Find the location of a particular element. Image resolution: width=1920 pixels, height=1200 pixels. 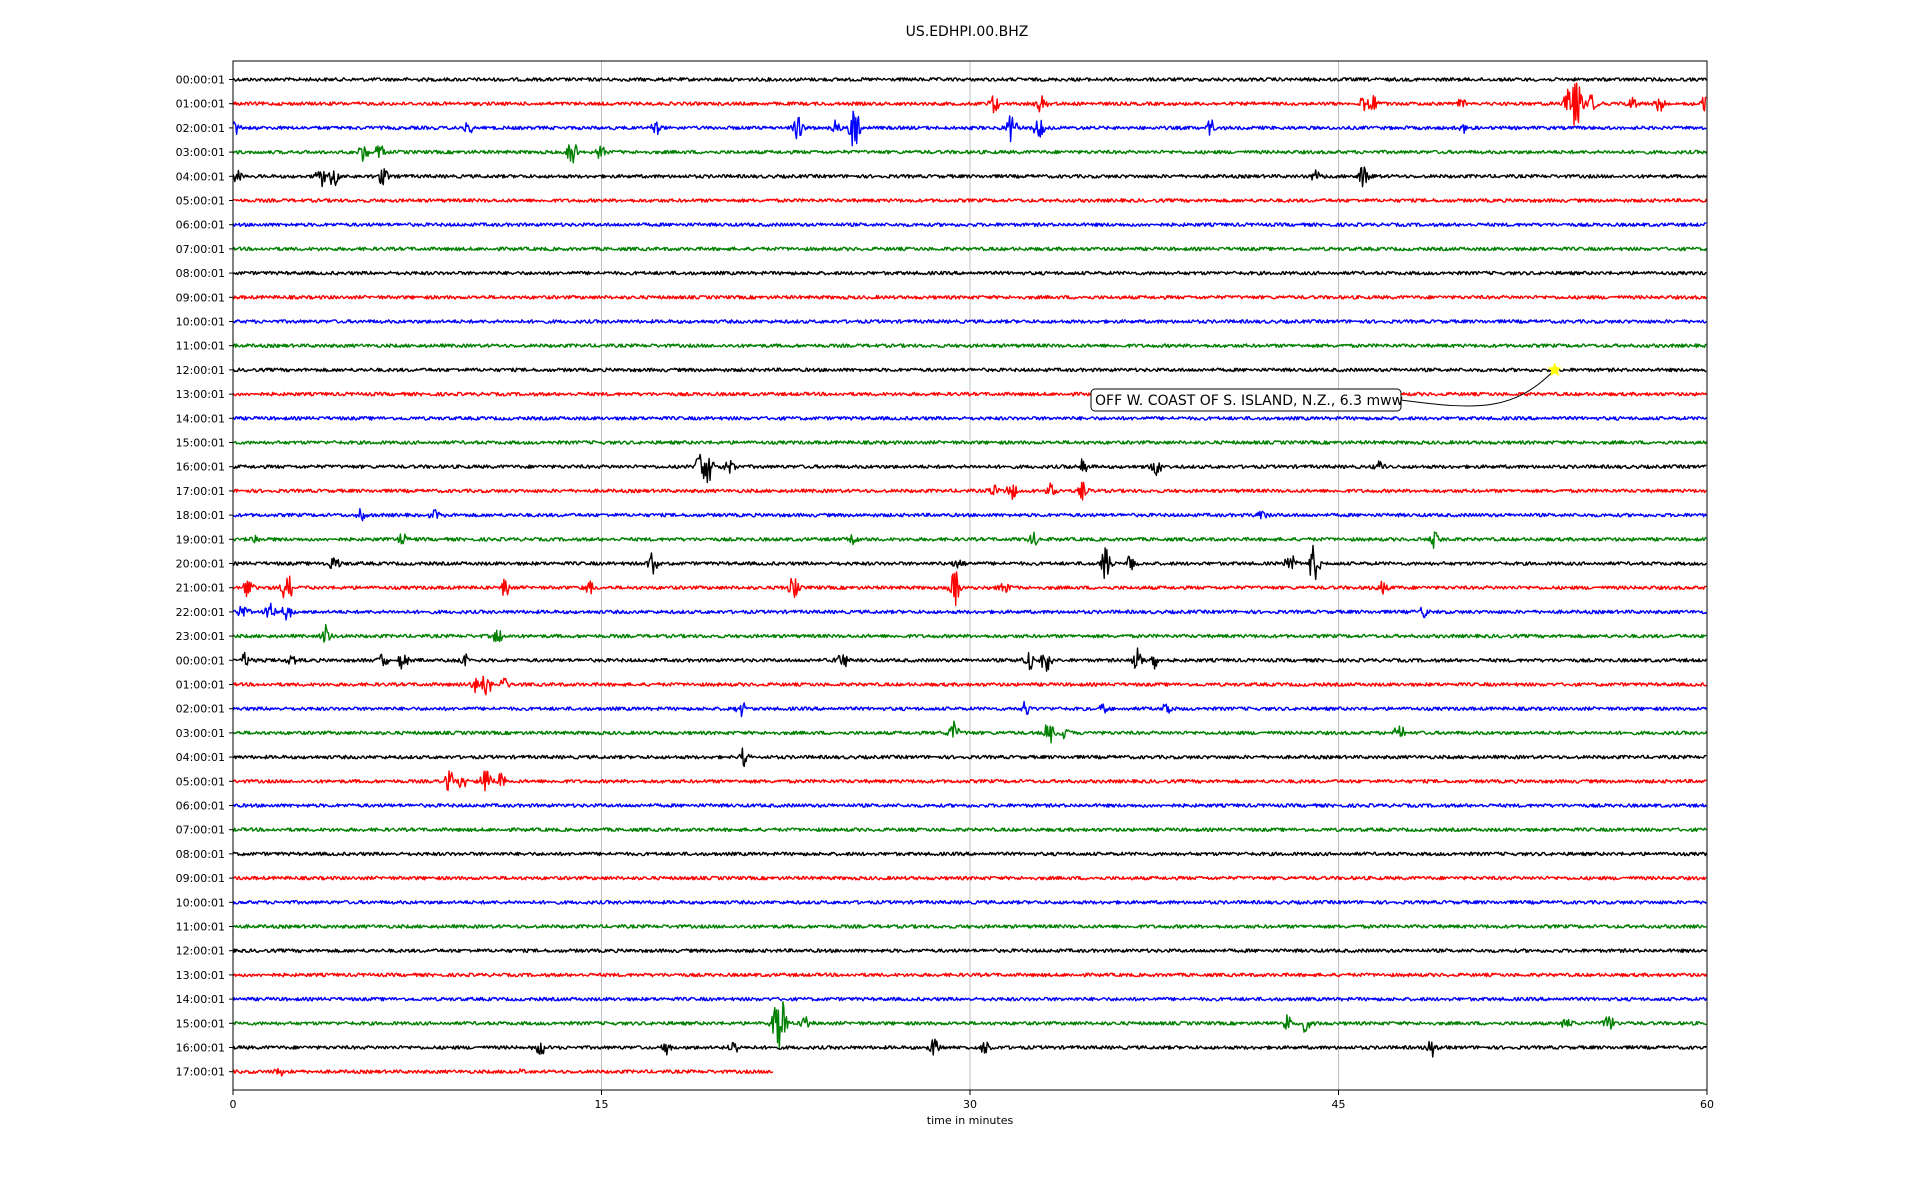

y-tick-label: 20:00:01 is located at coordinates (200, 564).